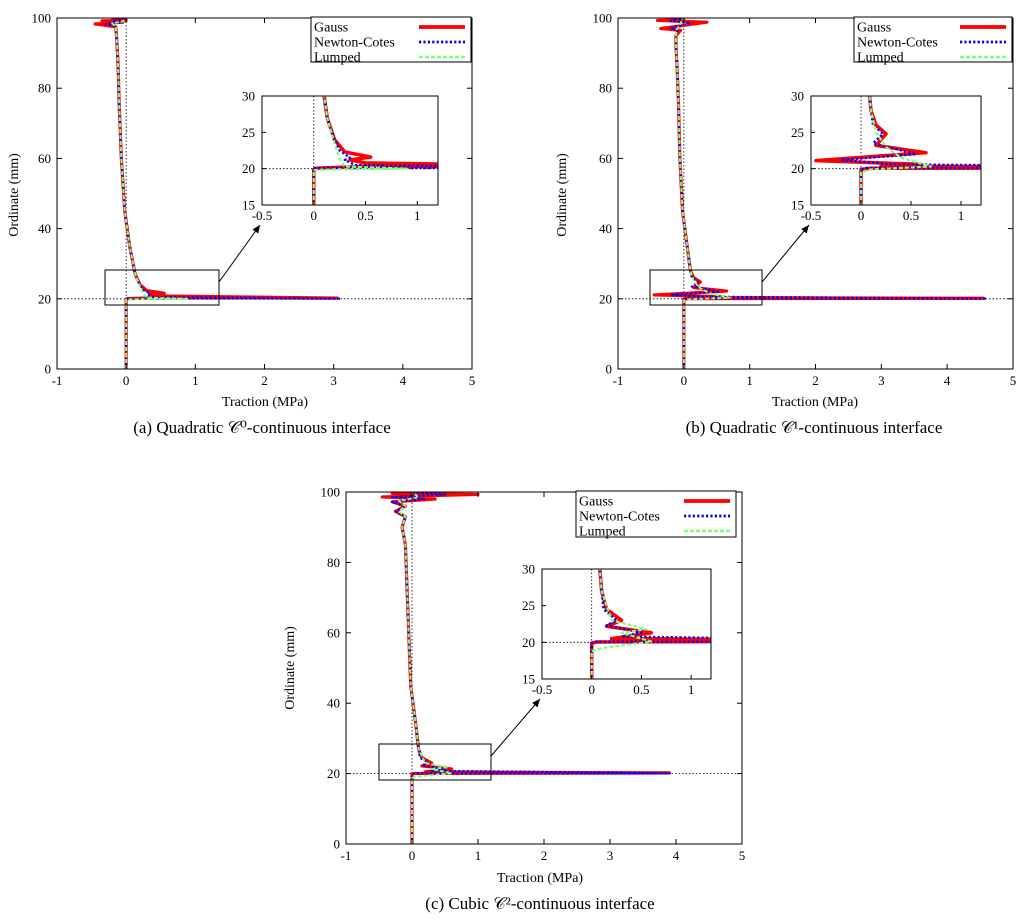 This screenshot has height=922, width=1017. I want to click on panel-caption: (a) Quadratic 𝒞⁰-continuous interface, so click(262, 427).